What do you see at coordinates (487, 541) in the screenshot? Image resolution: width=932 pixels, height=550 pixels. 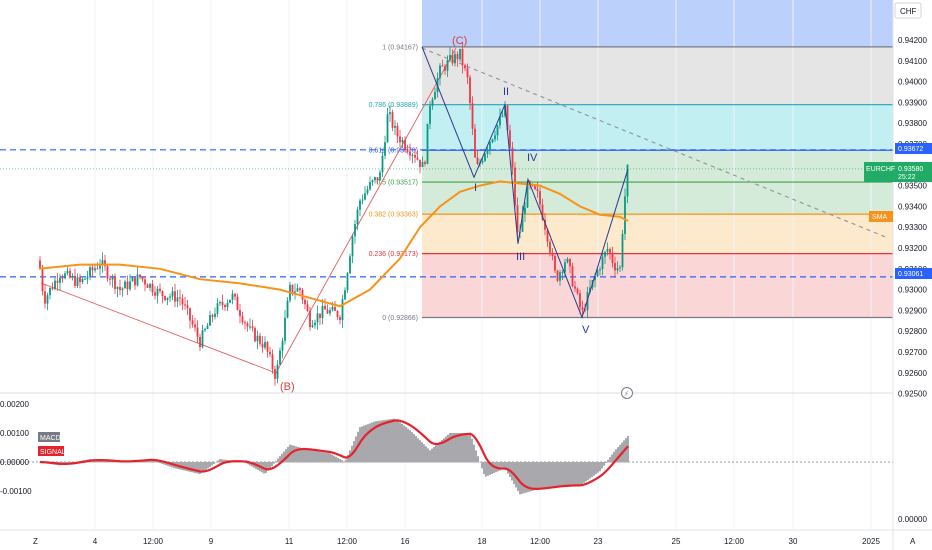 I see `time-axis: 4 12:00 9 11 12:00 16 18 12:00 23 25 12:00 30 2025` at bounding box center [487, 541].